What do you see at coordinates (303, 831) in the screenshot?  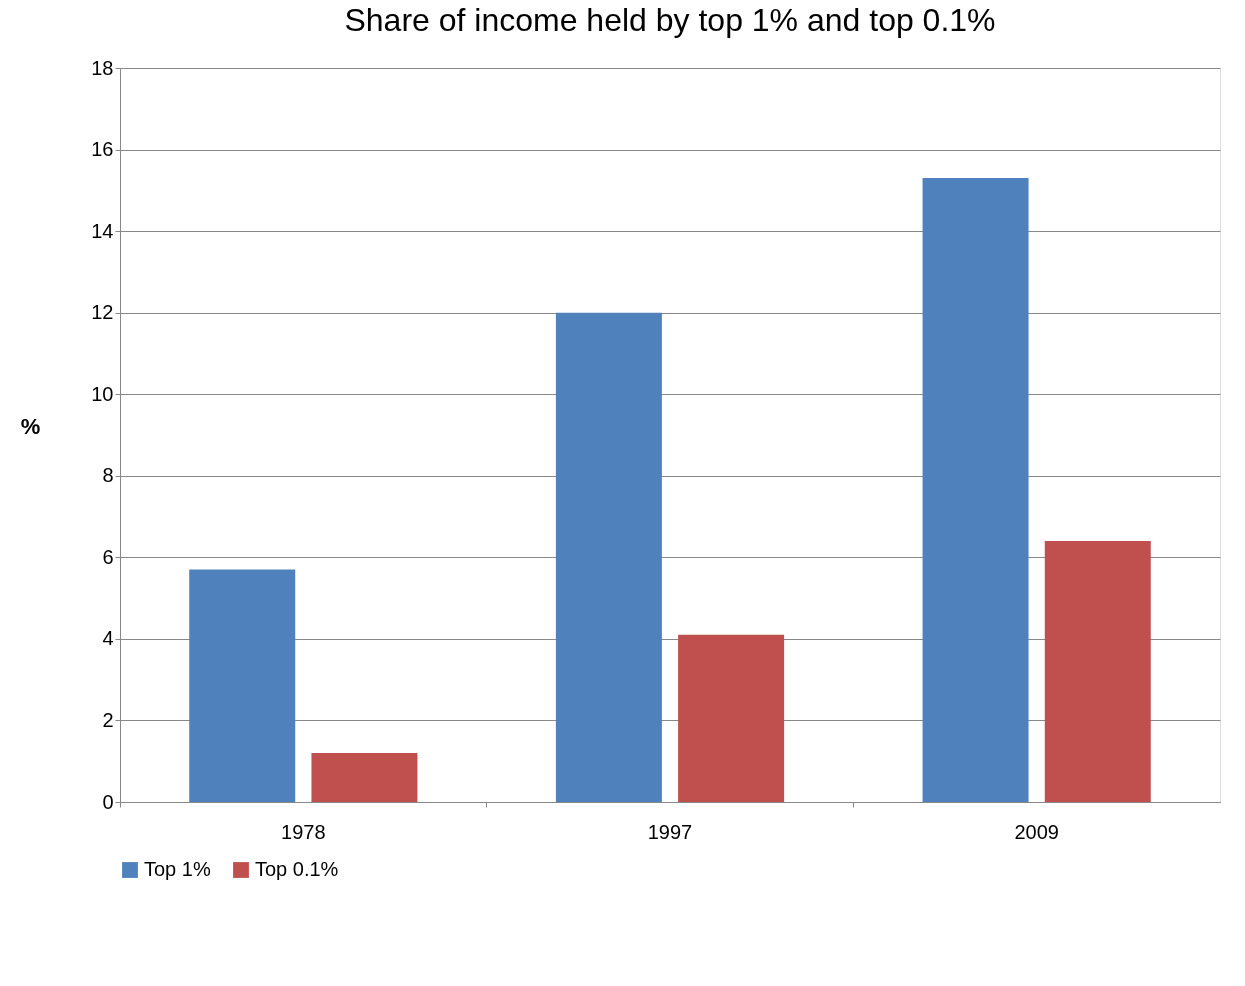 I see `x-tick-label: 1978` at bounding box center [303, 831].